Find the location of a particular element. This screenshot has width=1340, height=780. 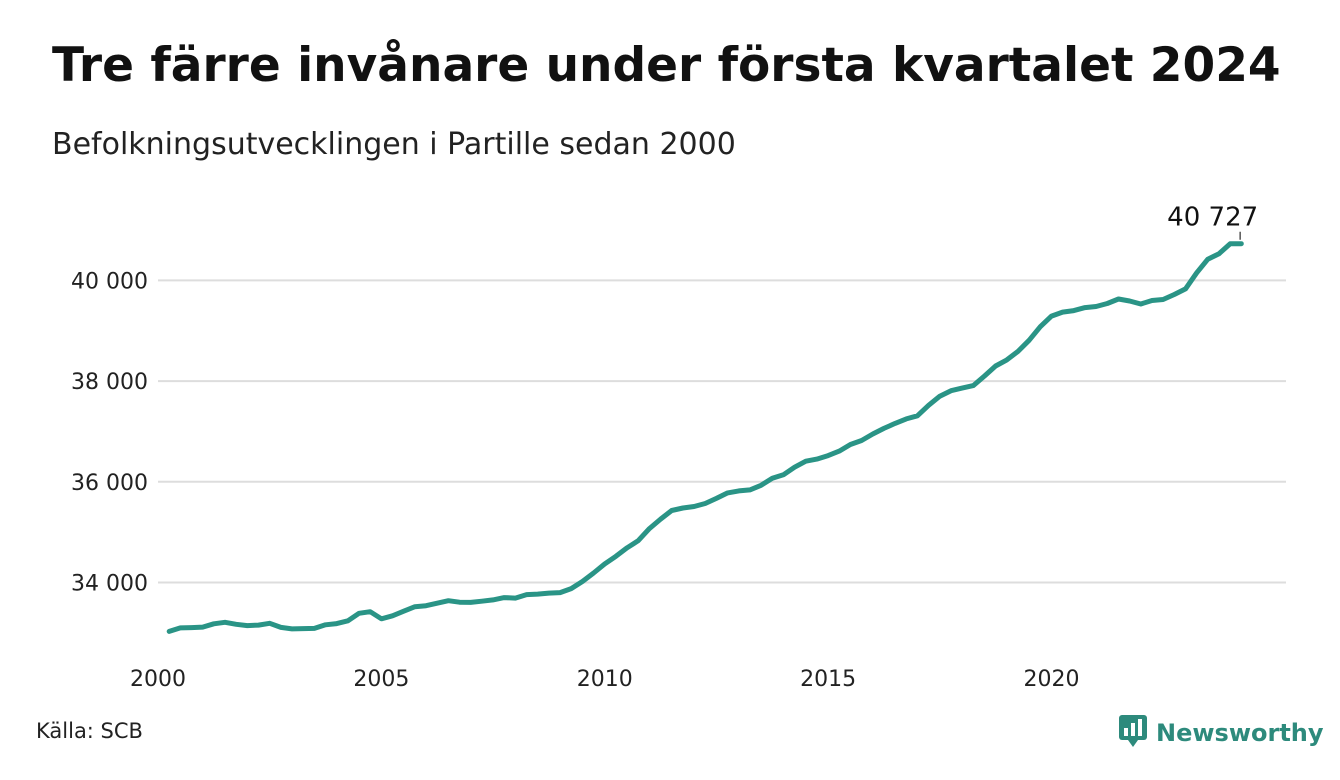

annotation-layer: 40 727 is located at coordinates (1212, 221).